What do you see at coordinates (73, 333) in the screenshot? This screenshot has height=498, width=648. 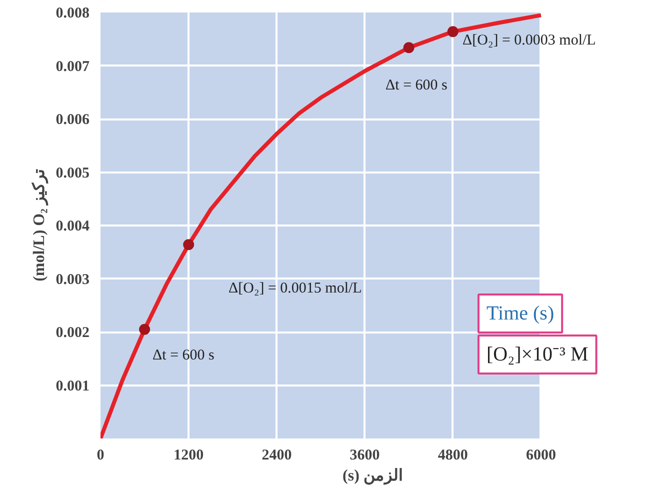 I see `y-tick-label: 0.002` at bounding box center [73, 333].